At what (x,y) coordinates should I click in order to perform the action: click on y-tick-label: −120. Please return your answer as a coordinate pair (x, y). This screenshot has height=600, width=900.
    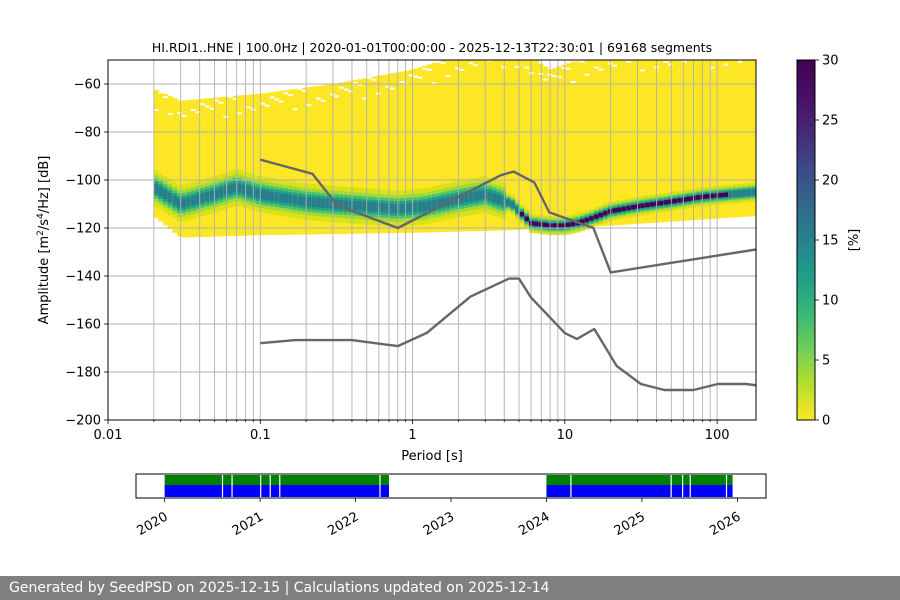
    Looking at the image, I should click on (83, 229).